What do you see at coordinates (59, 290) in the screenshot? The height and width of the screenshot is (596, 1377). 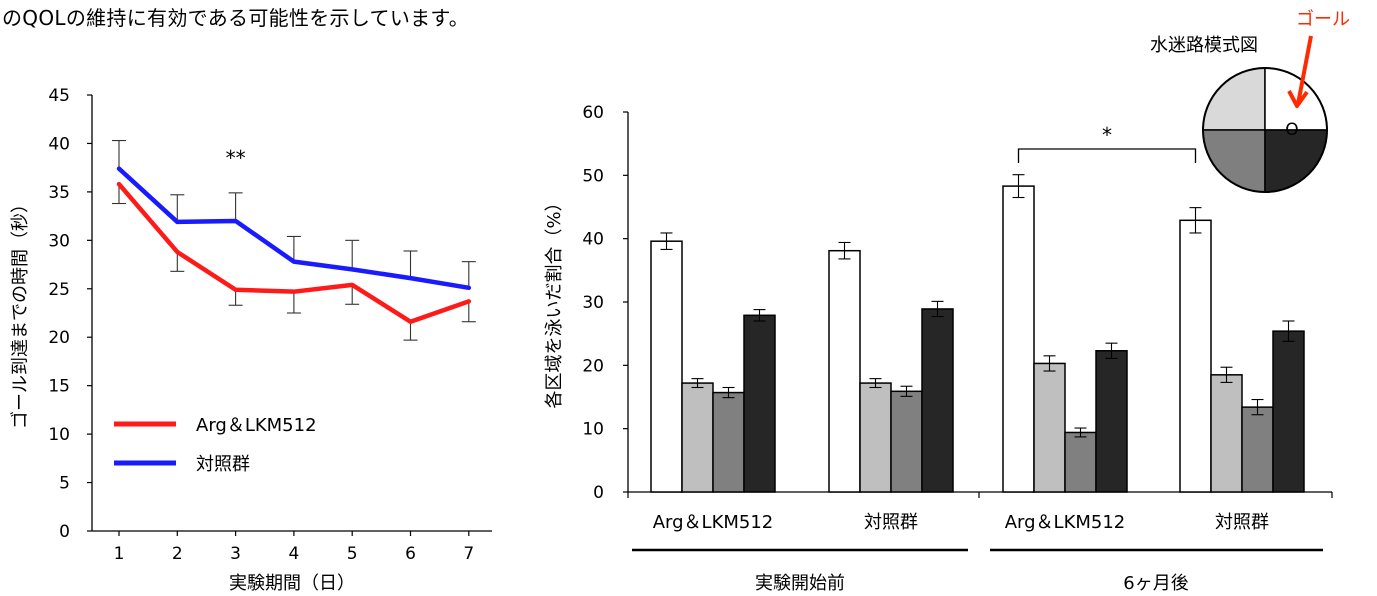 I see `line-chart-y-tick-label: 25` at bounding box center [59, 290].